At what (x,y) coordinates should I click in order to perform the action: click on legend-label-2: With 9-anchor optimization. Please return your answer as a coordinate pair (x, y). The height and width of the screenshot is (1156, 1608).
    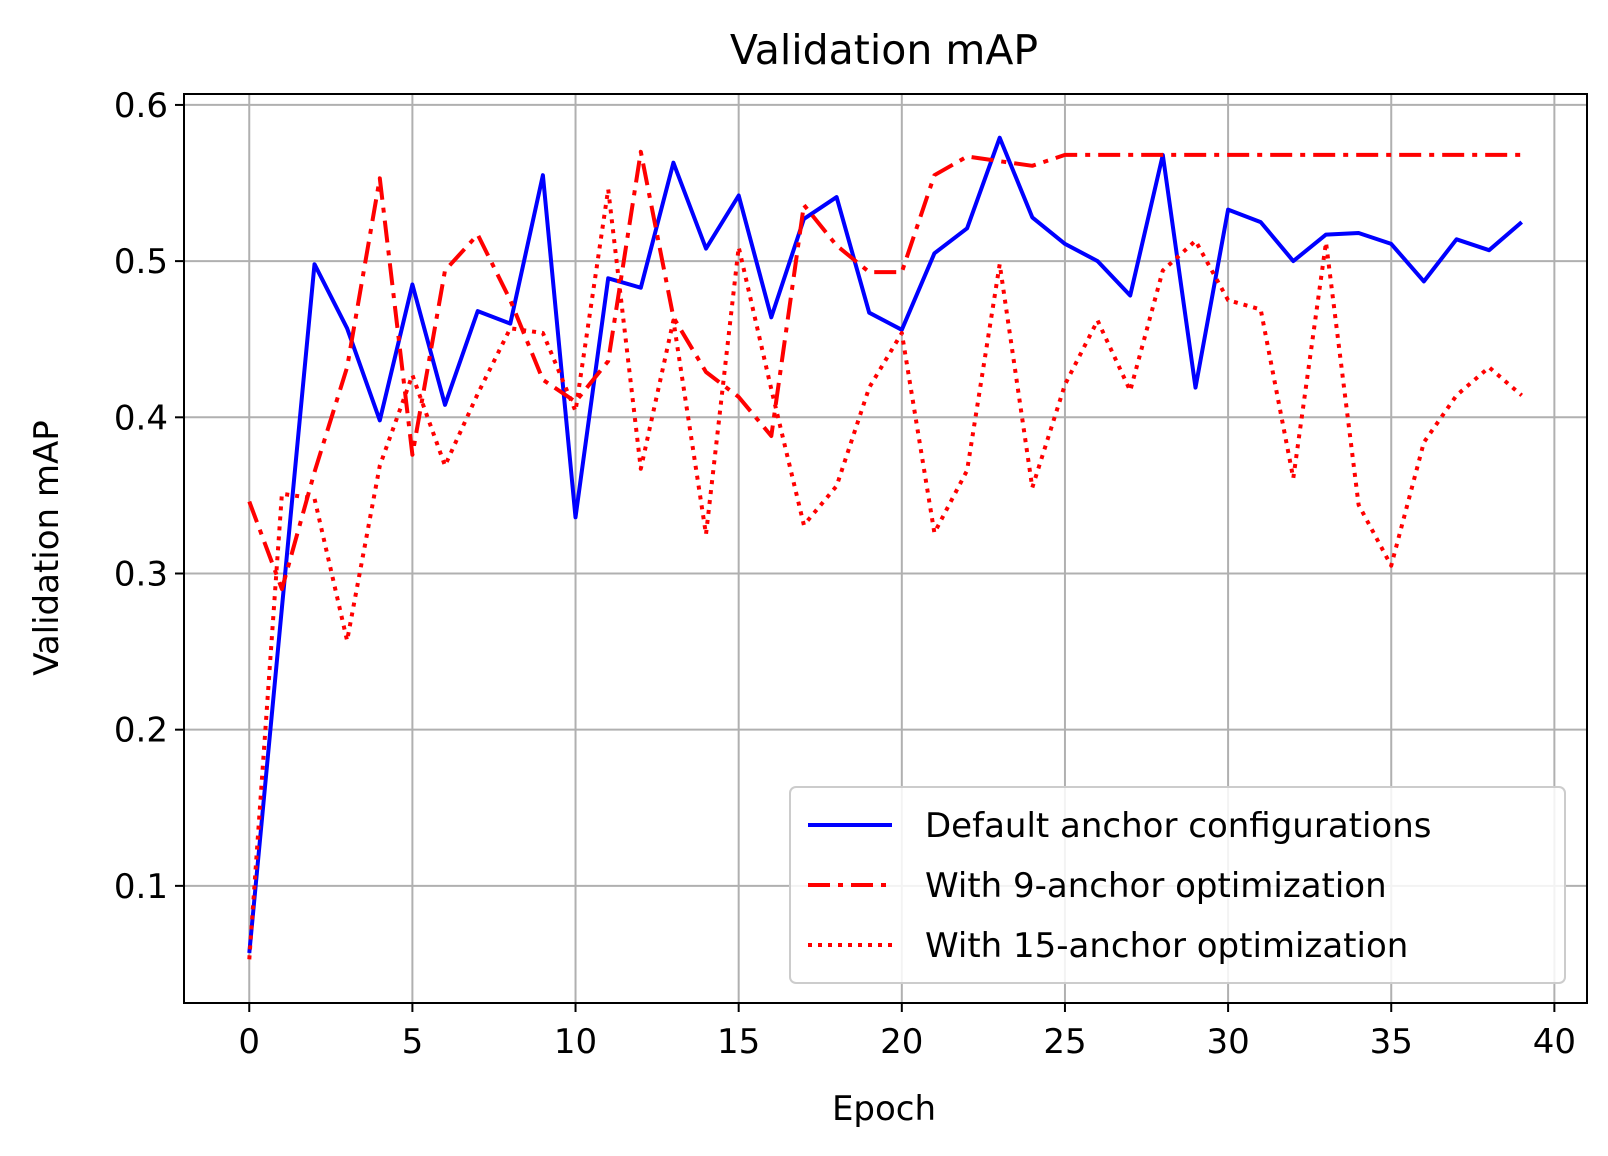
    Looking at the image, I should click on (1156, 886).